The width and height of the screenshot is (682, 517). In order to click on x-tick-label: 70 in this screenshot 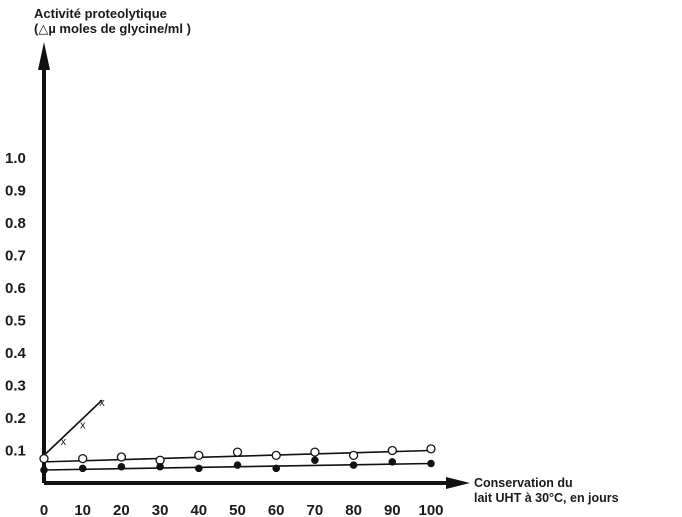, I will do `click(315, 509)`.